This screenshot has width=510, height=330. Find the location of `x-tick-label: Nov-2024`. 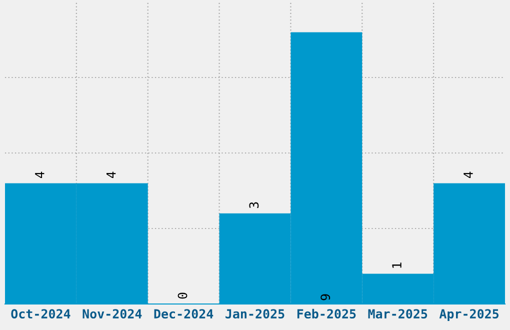

x-tick-label: Nov-2024 is located at coordinates (112, 314).